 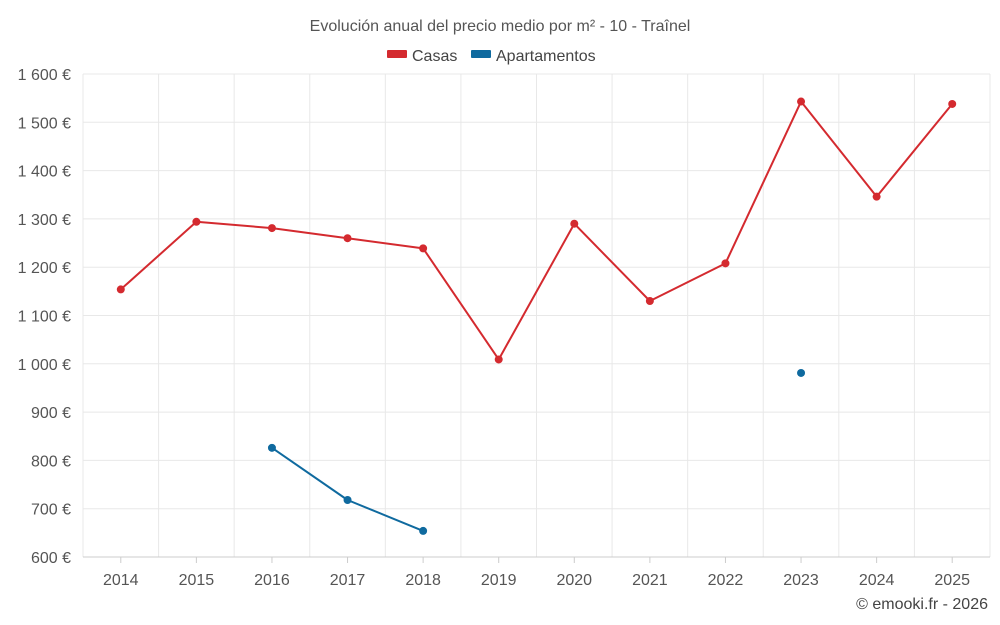 What do you see at coordinates (481, 54) in the screenshot?
I see `legend-swatch-apartamentos` at bounding box center [481, 54].